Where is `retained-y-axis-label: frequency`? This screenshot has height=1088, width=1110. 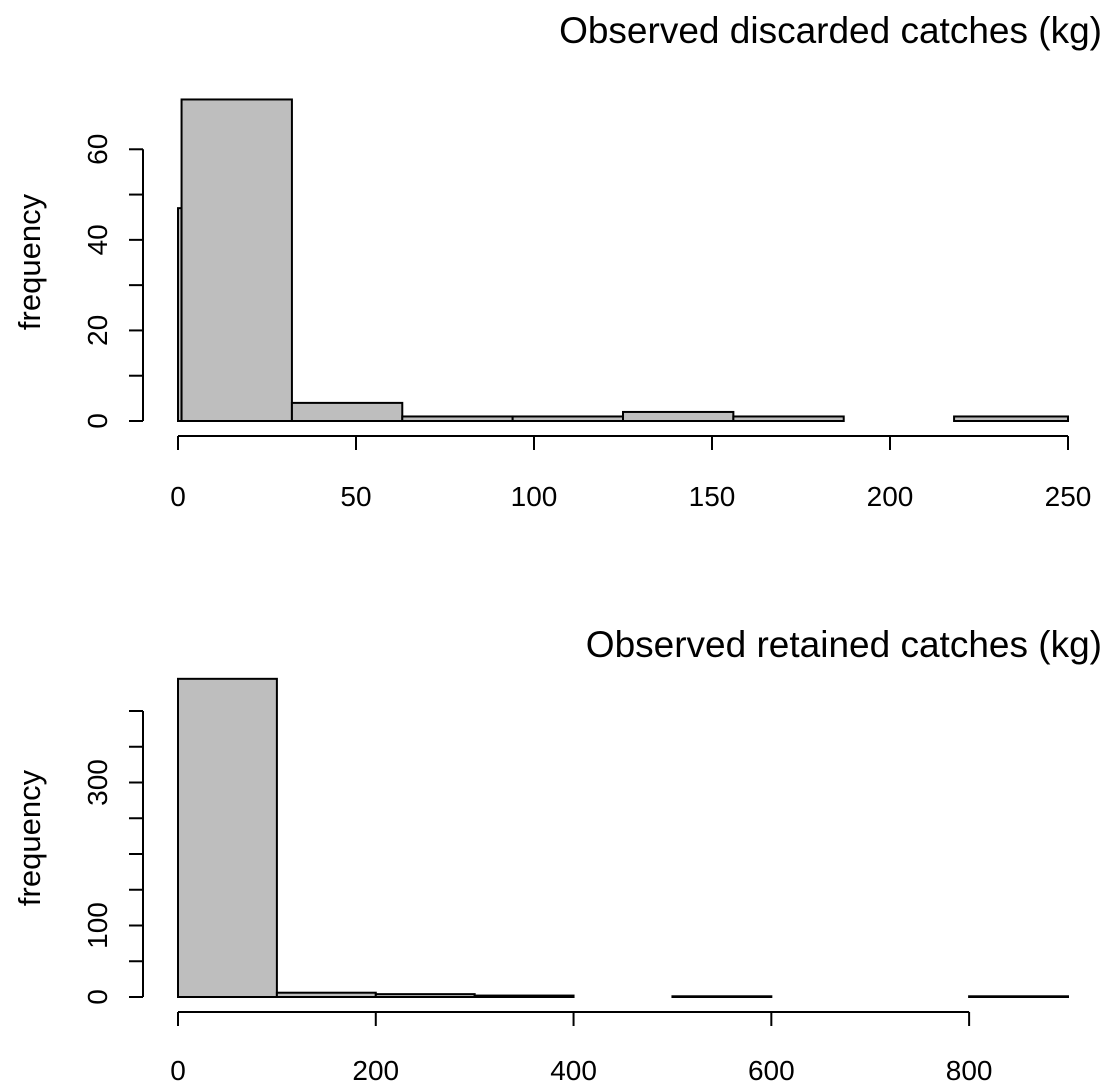 retained-y-axis-label: frequency is located at coordinates (29, 837).